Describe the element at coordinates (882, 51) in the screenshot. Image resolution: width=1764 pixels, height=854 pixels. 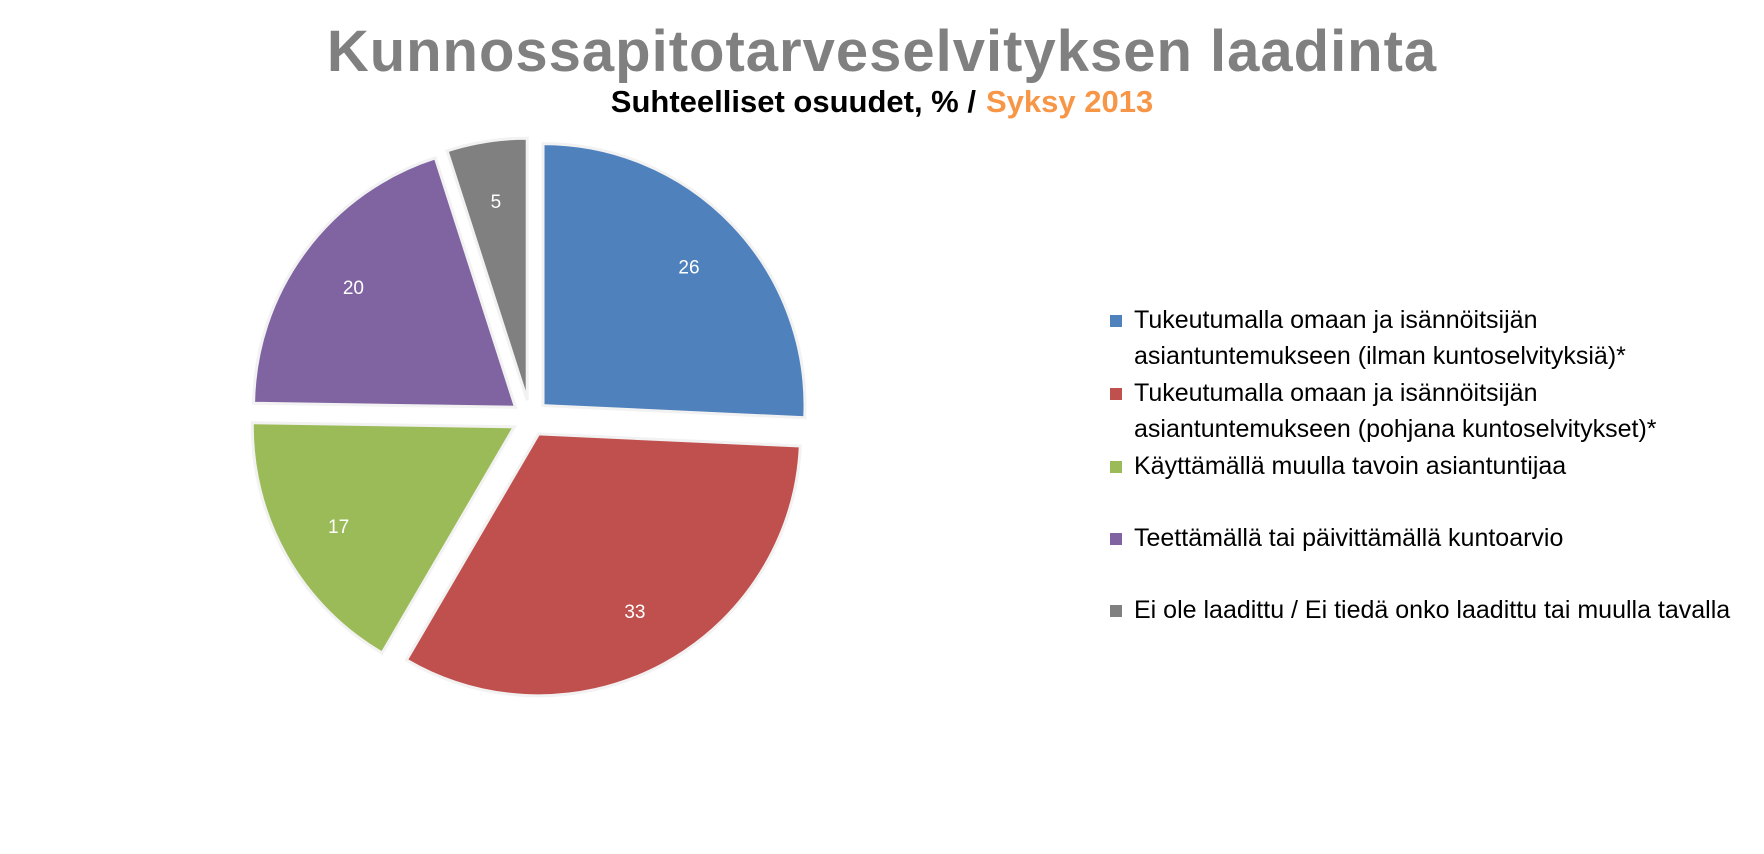
I see `chart-title: Kunnossapitotarveselvityksen laadinta` at that location.